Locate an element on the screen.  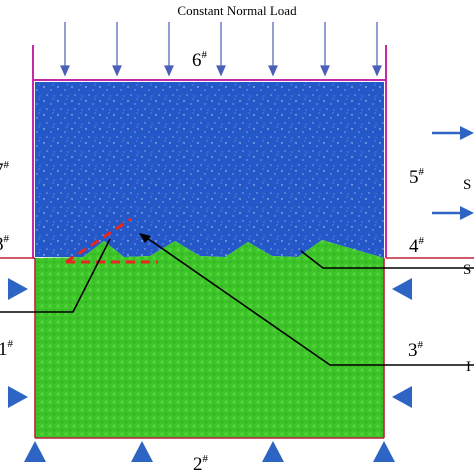
label-wall-2: 2# is located at coordinates (201, 463).